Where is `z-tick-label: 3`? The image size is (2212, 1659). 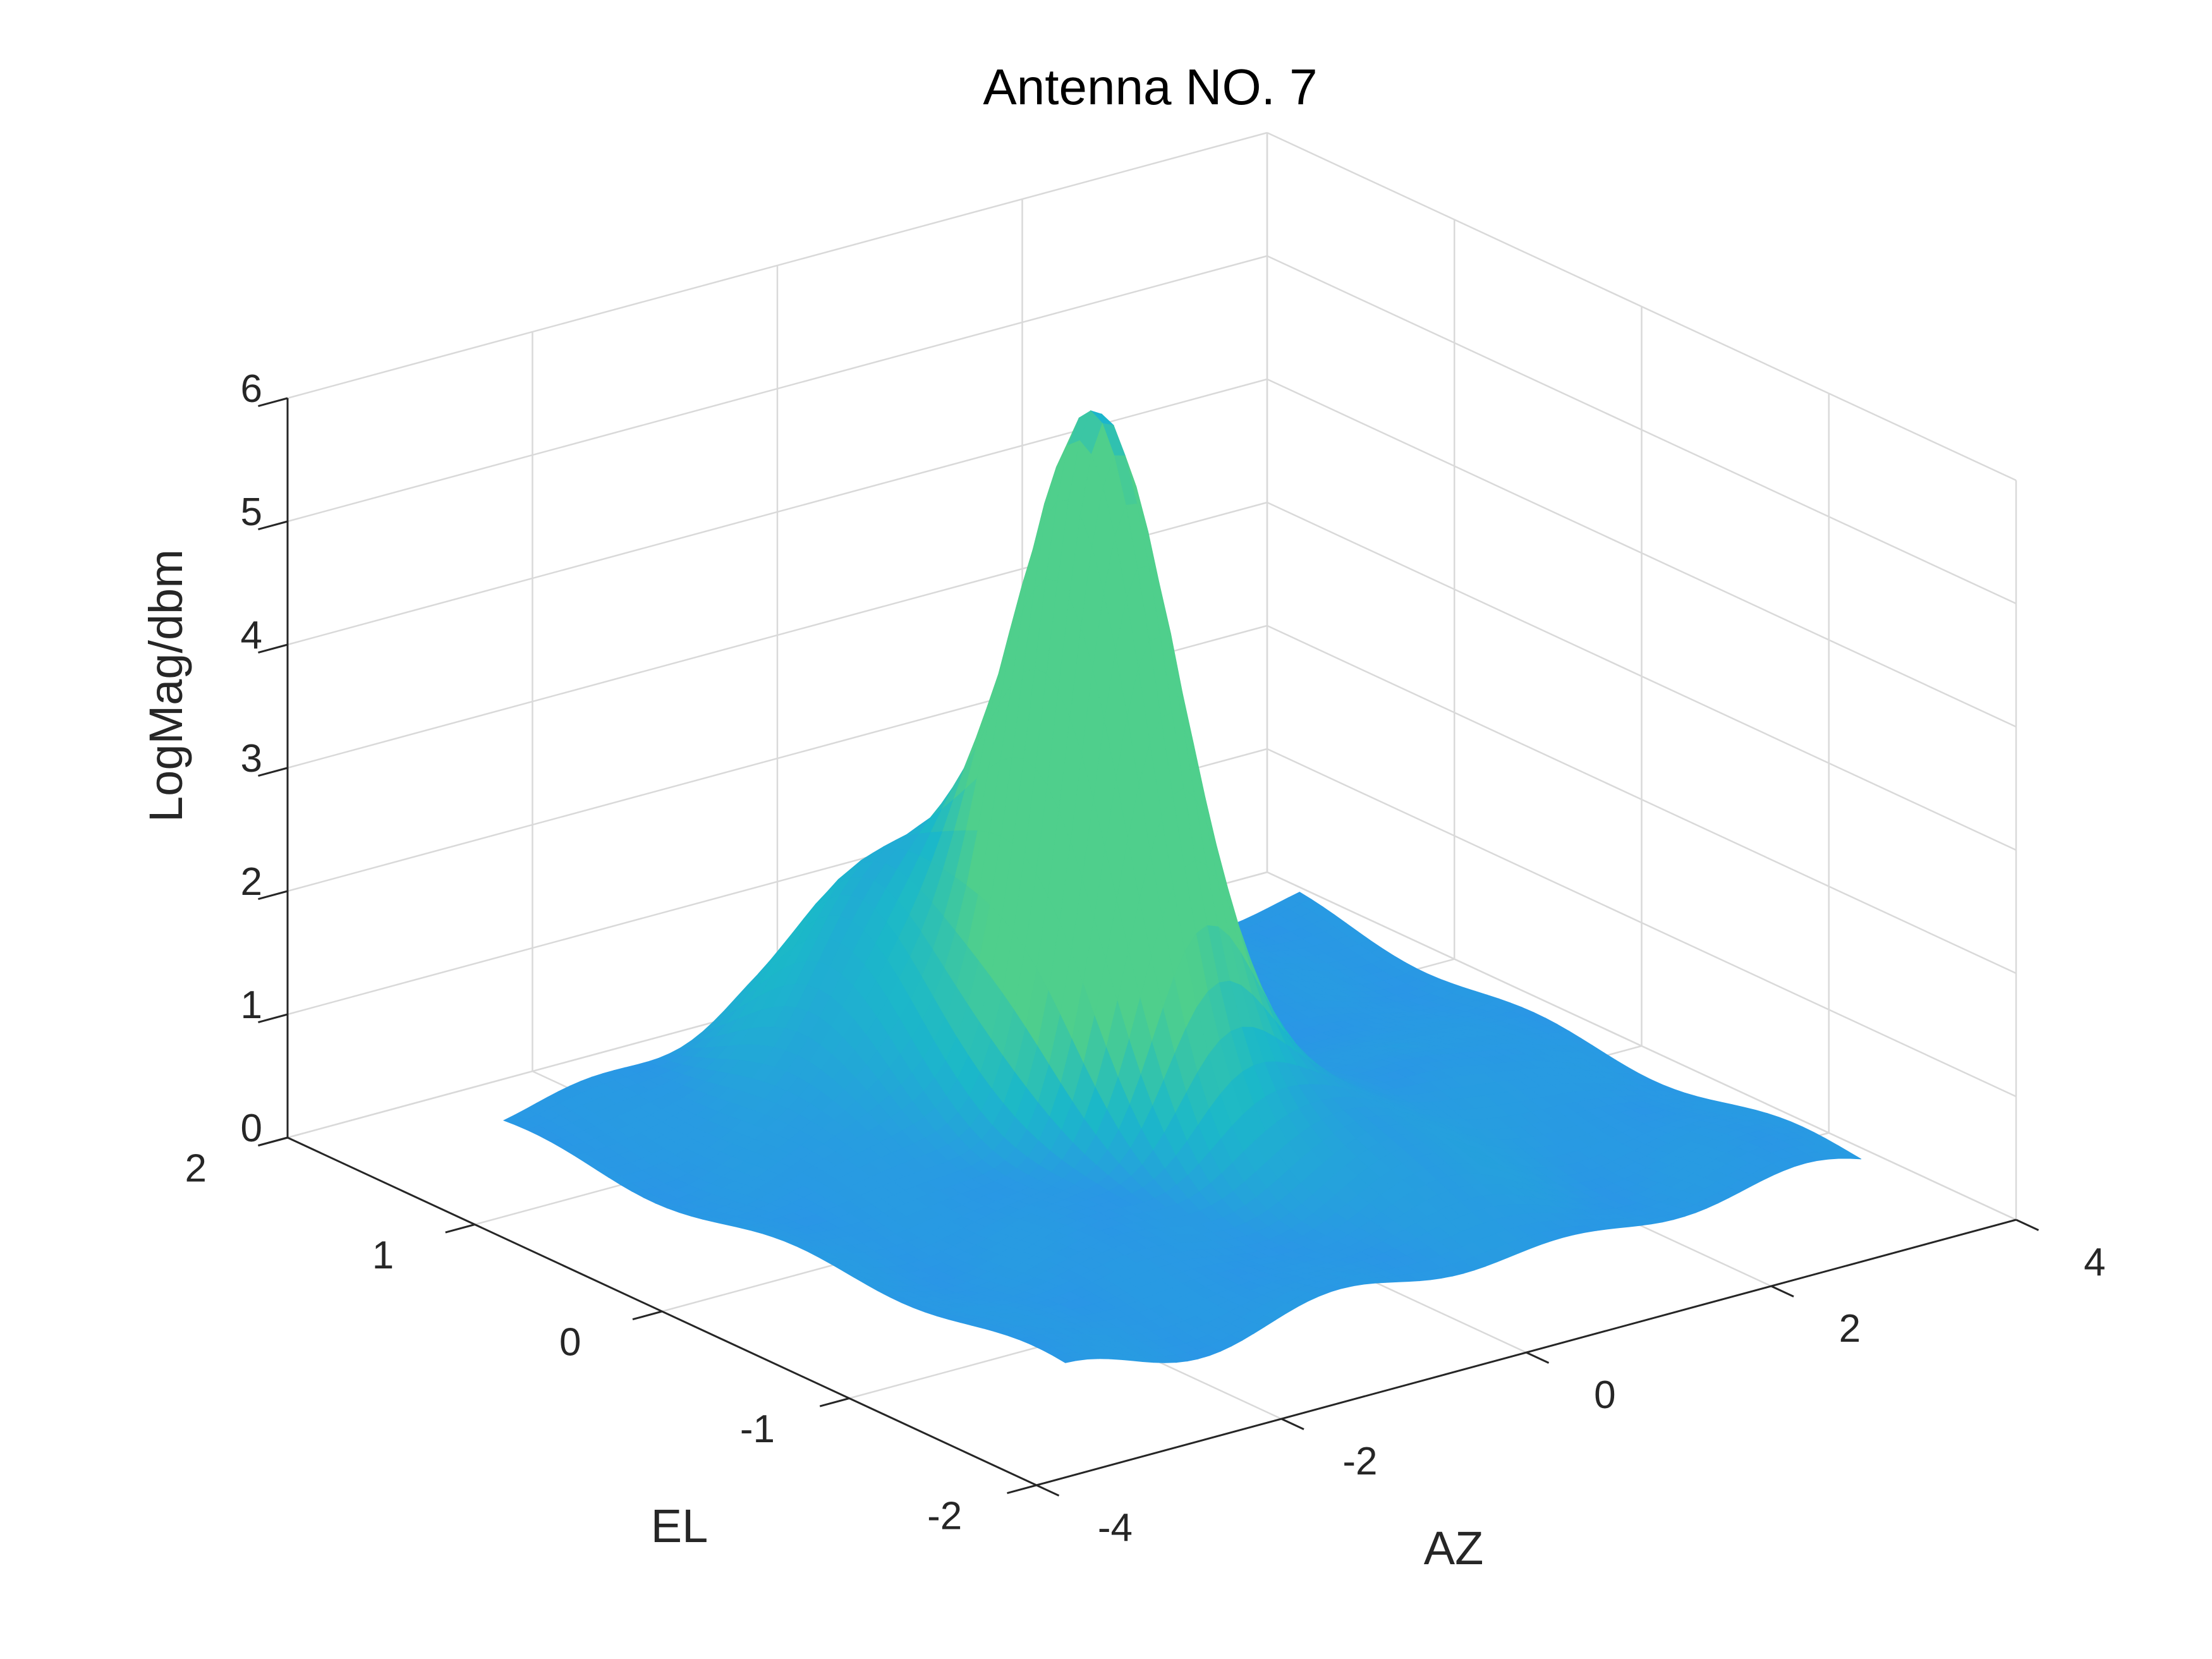 z-tick-label: 3 is located at coordinates (251, 759).